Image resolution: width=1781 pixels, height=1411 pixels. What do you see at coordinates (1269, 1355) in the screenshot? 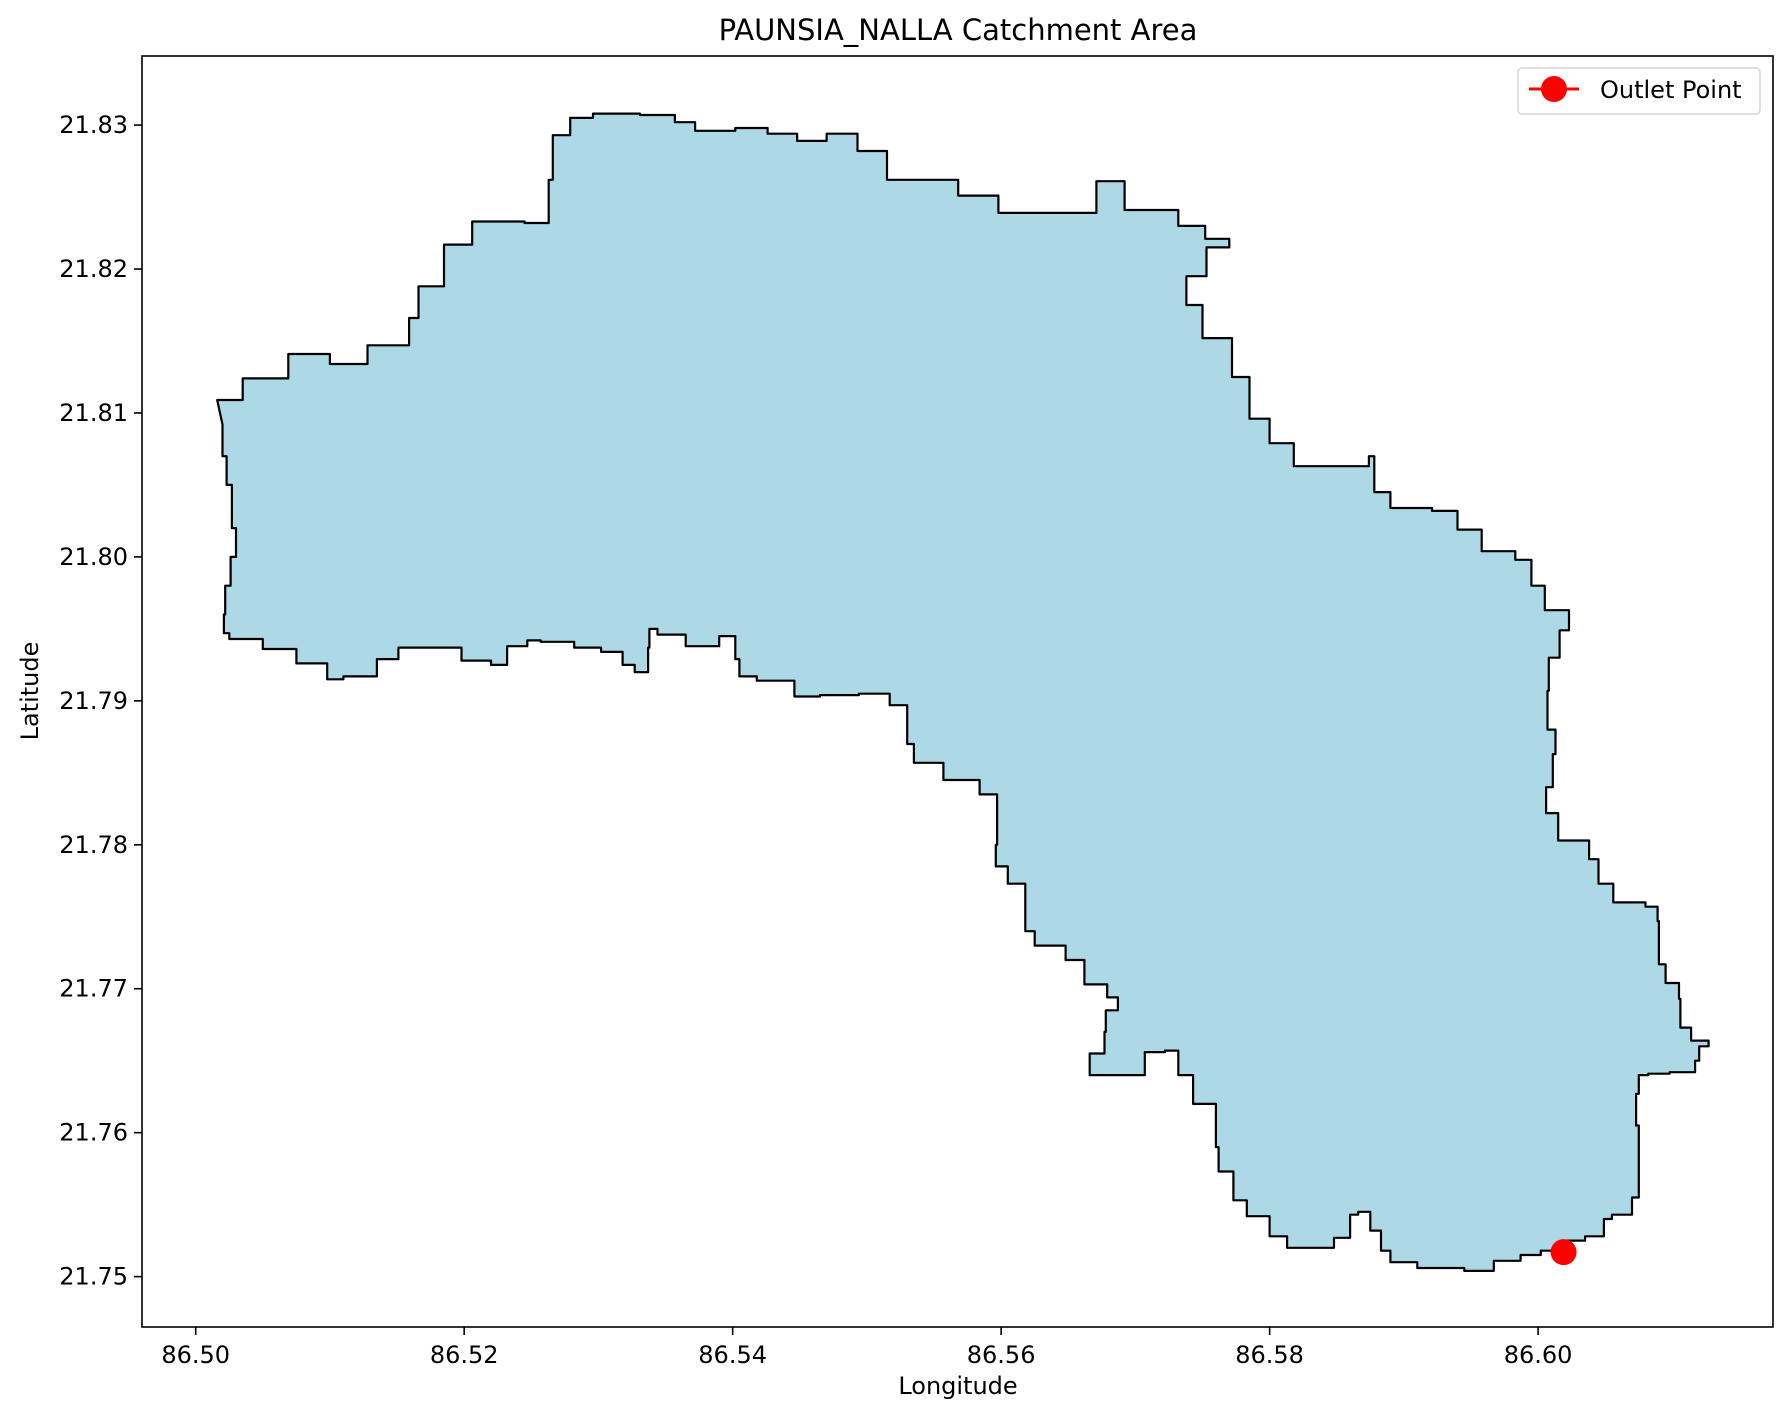
I see `x-tick-label: 86.58` at bounding box center [1269, 1355].